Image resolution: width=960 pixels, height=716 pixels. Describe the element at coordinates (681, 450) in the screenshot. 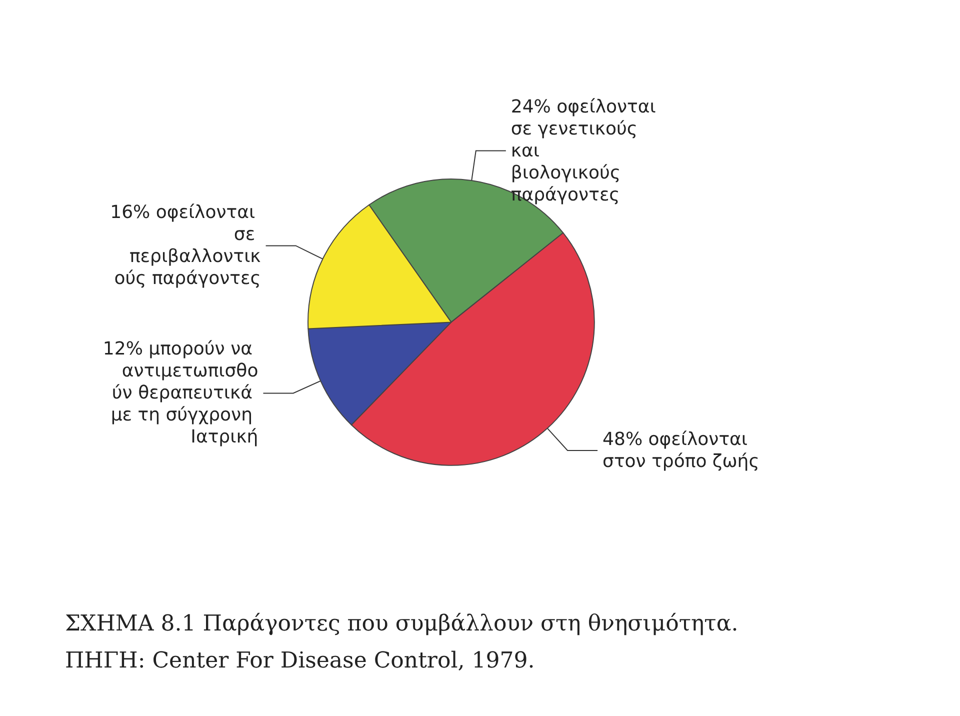

I see `slice-label: 48% οφείλονται στον τρόπο ζωής` at that location.